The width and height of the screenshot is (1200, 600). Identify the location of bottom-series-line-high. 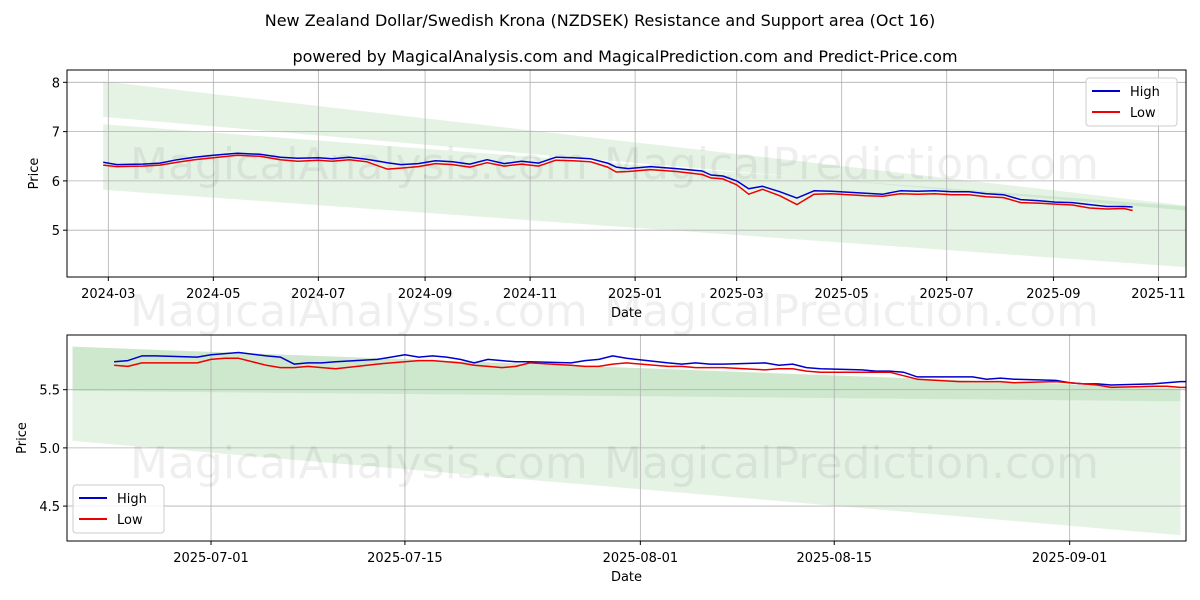
(650, 368).